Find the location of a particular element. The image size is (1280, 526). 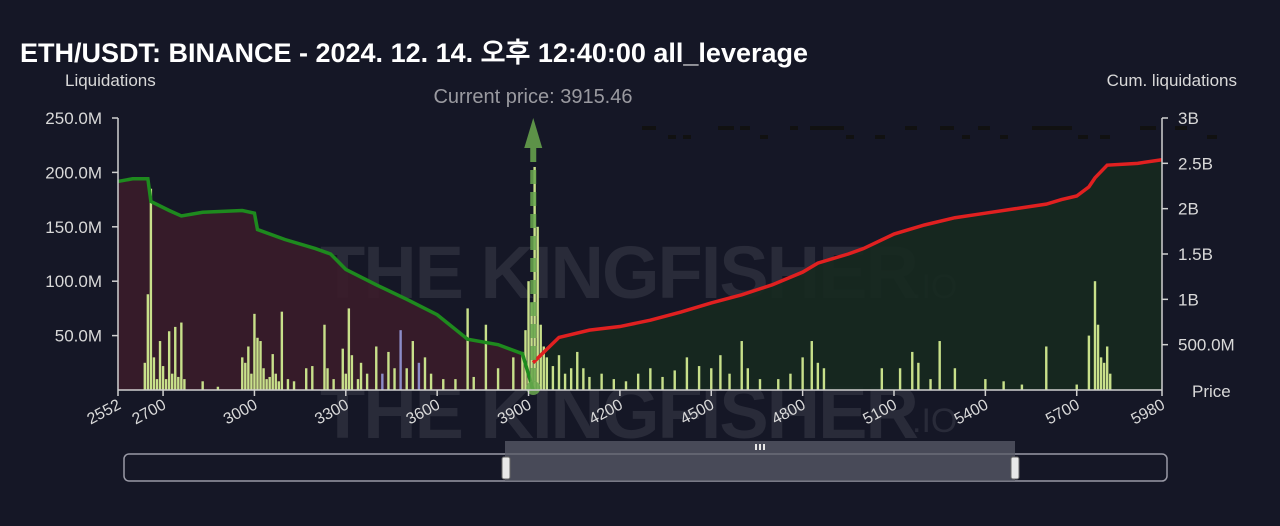

x-tick-label: 5400 is located at coordinates (971, 412).